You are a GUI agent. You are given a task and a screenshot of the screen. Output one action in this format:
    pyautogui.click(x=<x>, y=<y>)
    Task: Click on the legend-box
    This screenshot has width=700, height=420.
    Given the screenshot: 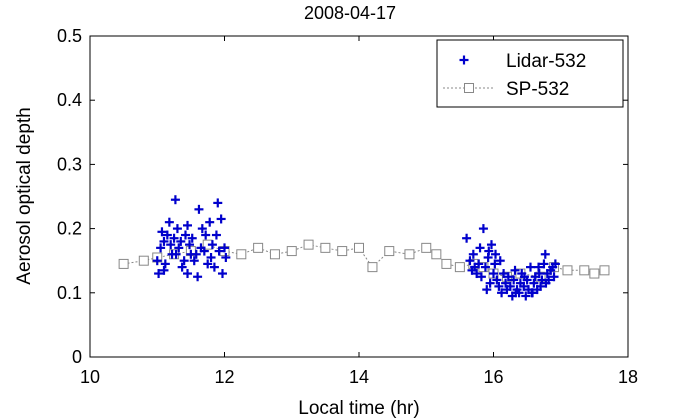 What is the action you would take?
    pyautogui.click(x=530, y=73)
    